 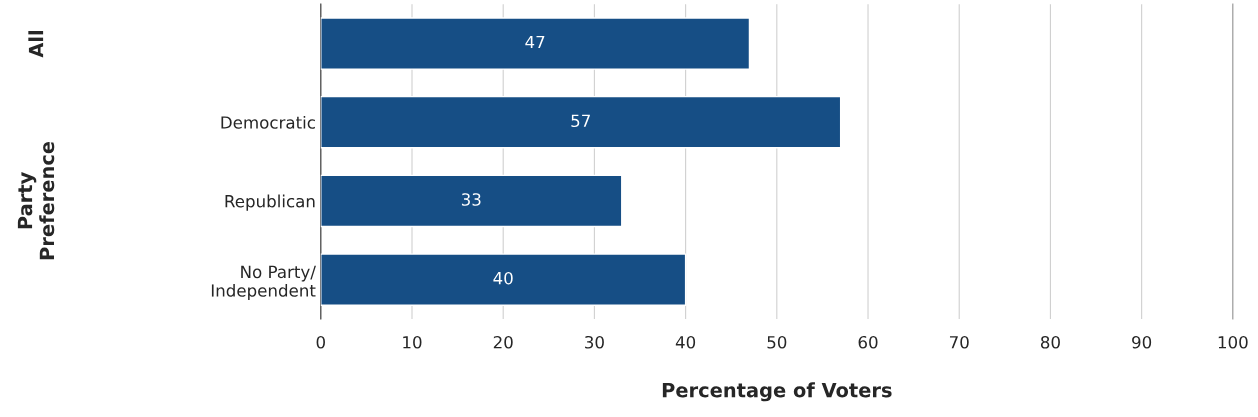 What do you see at coordinates (36, 200) in the screenshot?
I see `text: Party Preference` at bounding box center [36, 200].